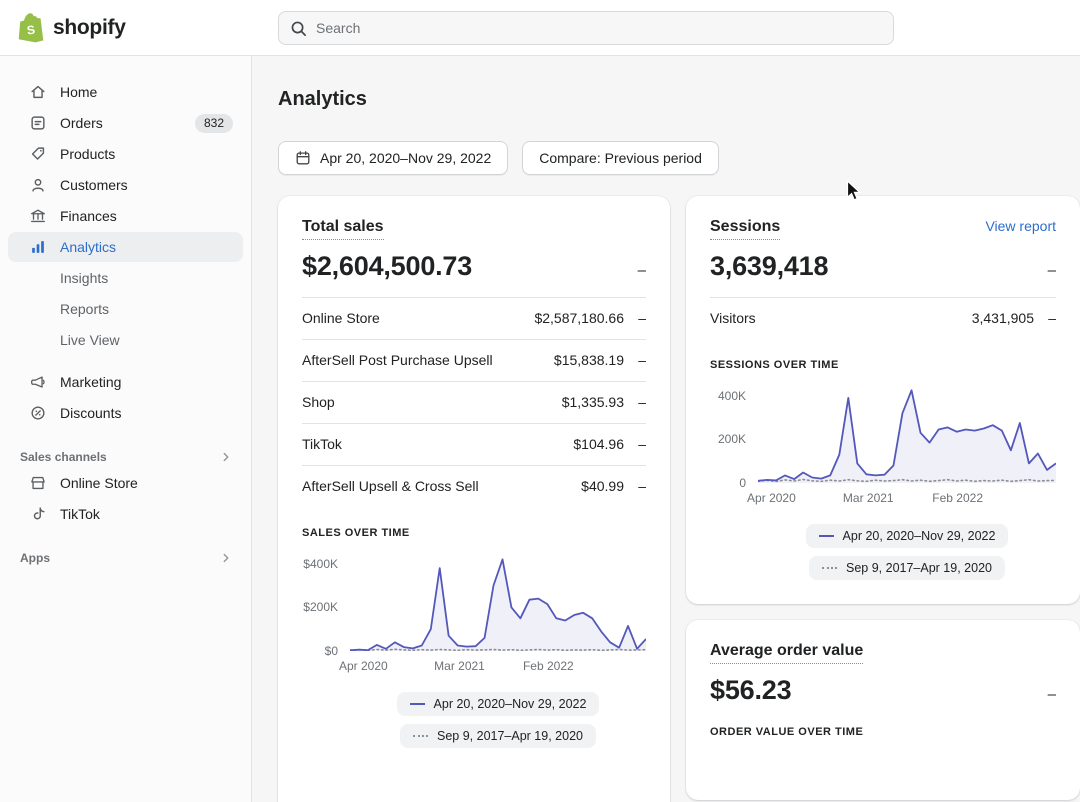 The image size is (1080, 802). What do you see at coordinates (63, 457) in the screenshot?
I see `section-title: Sales channels` at bounding box center [63, 457].